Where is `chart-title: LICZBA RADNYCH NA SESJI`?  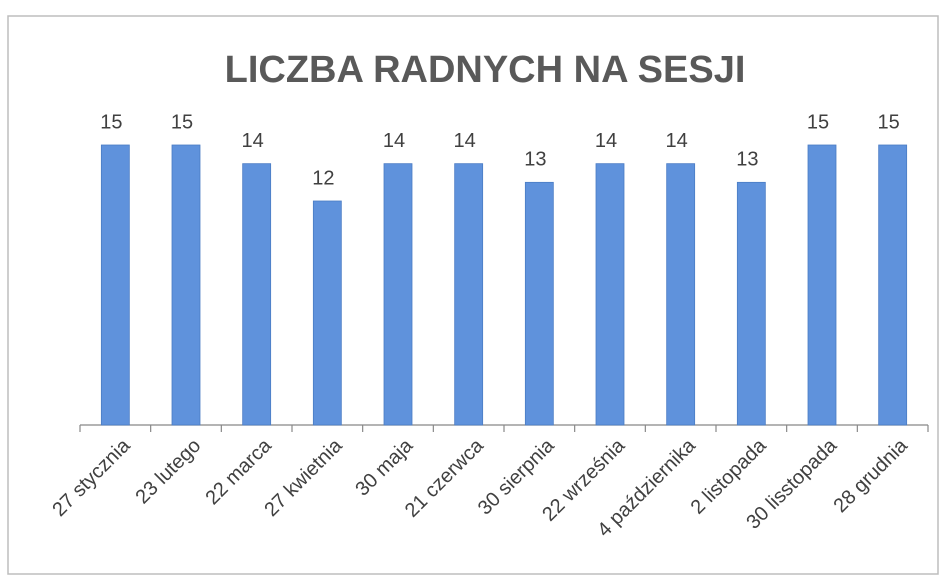
chart-title: LICZBA RADNYCH NA SESJI is located at coordinates (485, 70).